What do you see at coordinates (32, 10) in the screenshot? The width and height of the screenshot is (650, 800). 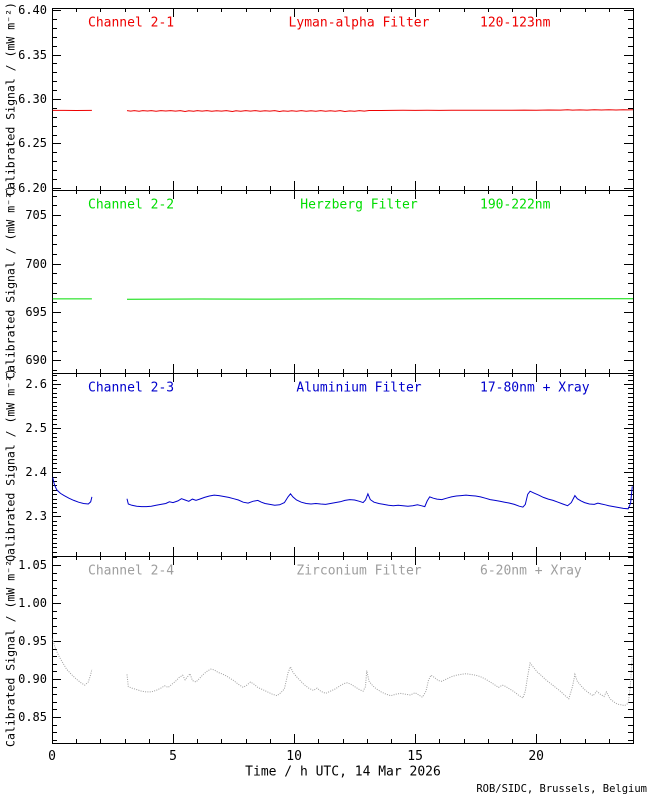 I see `y-tick-label: 6.40` at bounding box center [32, 10].